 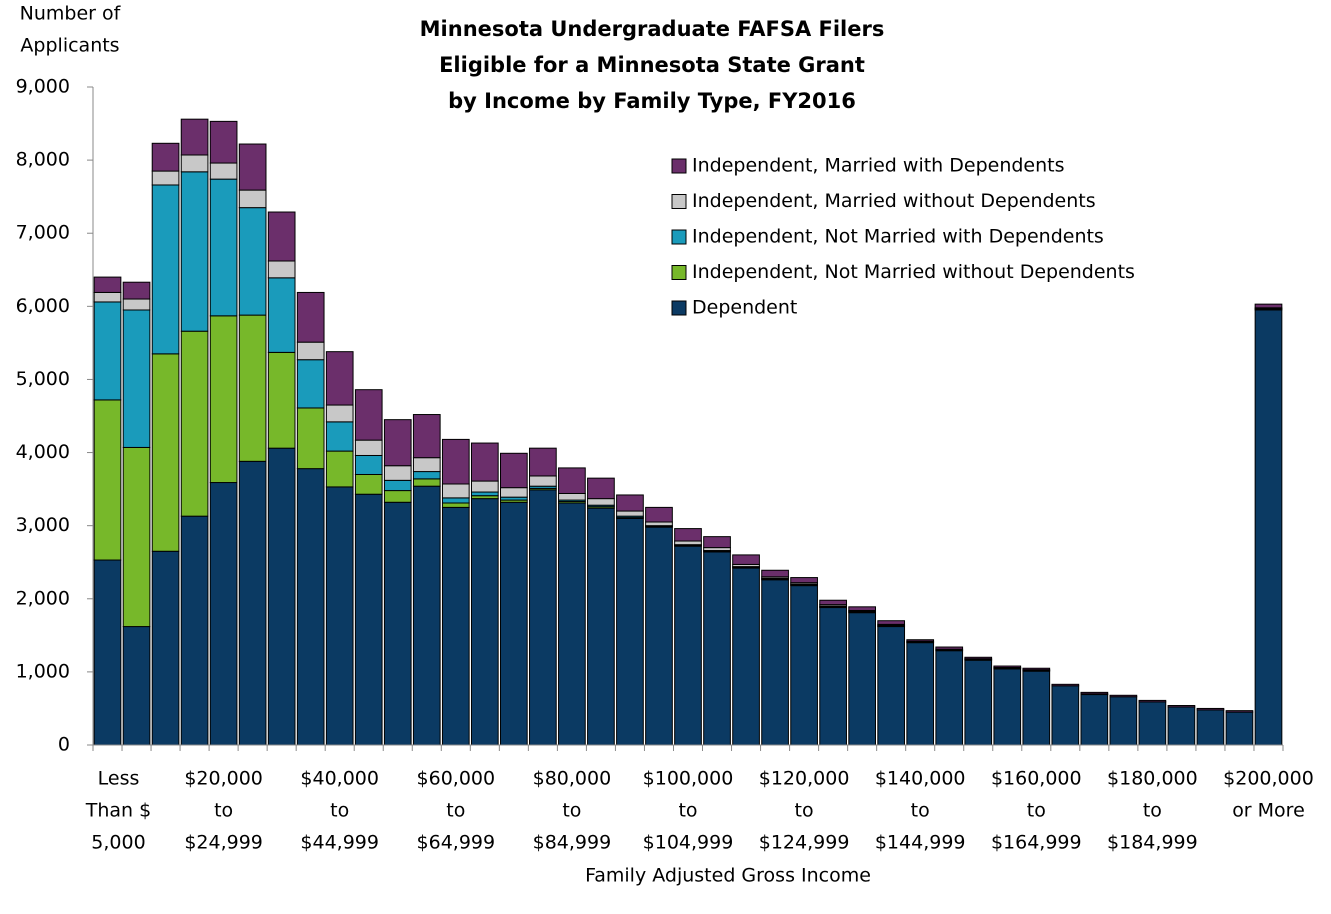 What do you see at coordinates (71, 14) in the screenshot?
I see `y-axis-label: Number of` at bounding box center [71, 14].